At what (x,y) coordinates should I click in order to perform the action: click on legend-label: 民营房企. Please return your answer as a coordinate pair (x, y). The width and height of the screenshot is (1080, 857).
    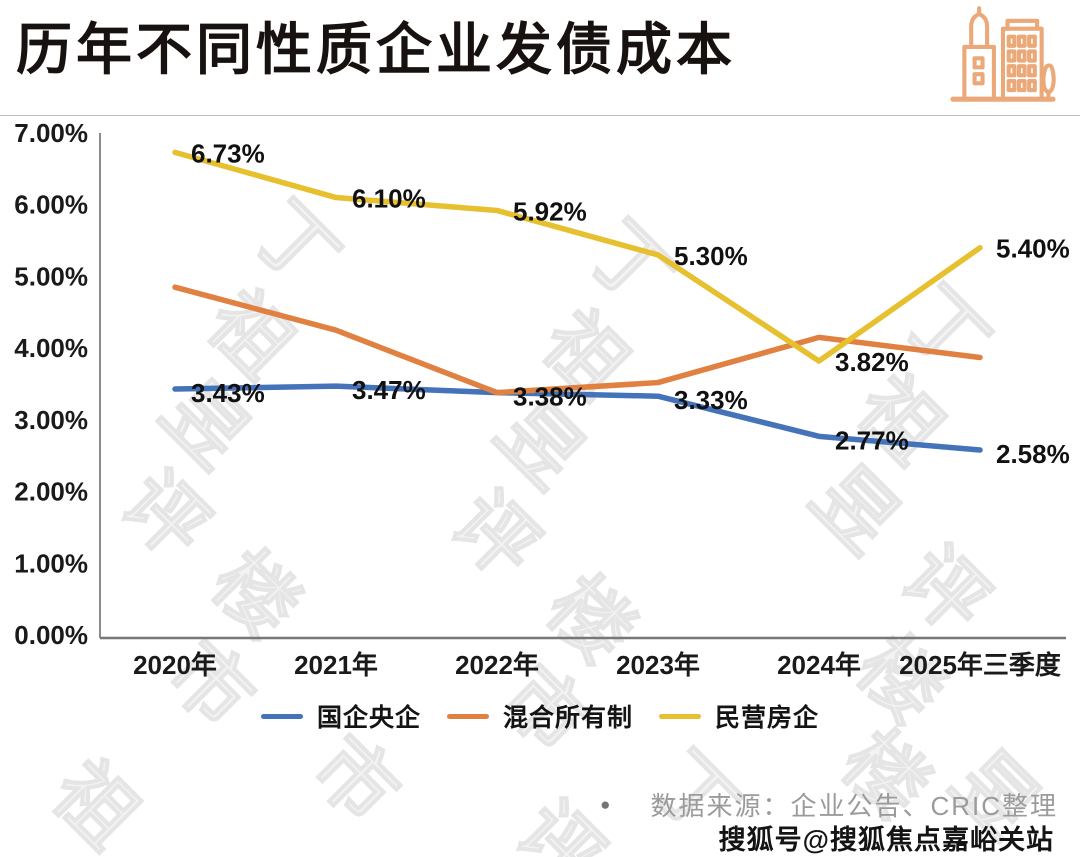
    Looking at the image, I should click on (767, 718).